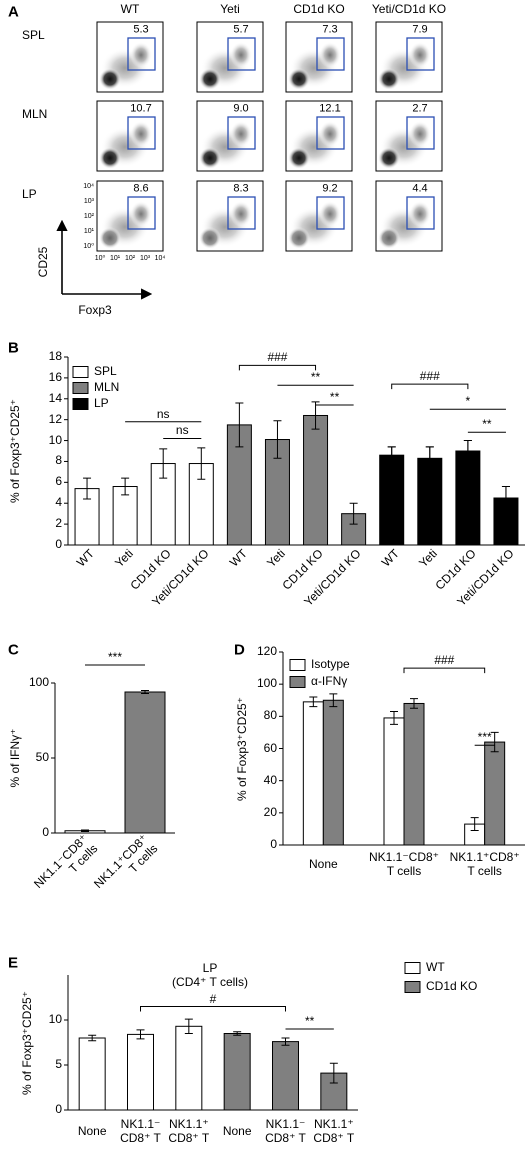 The image size is (529, 1152). I want to click on y-tick-label: 40, so click(270, 779).